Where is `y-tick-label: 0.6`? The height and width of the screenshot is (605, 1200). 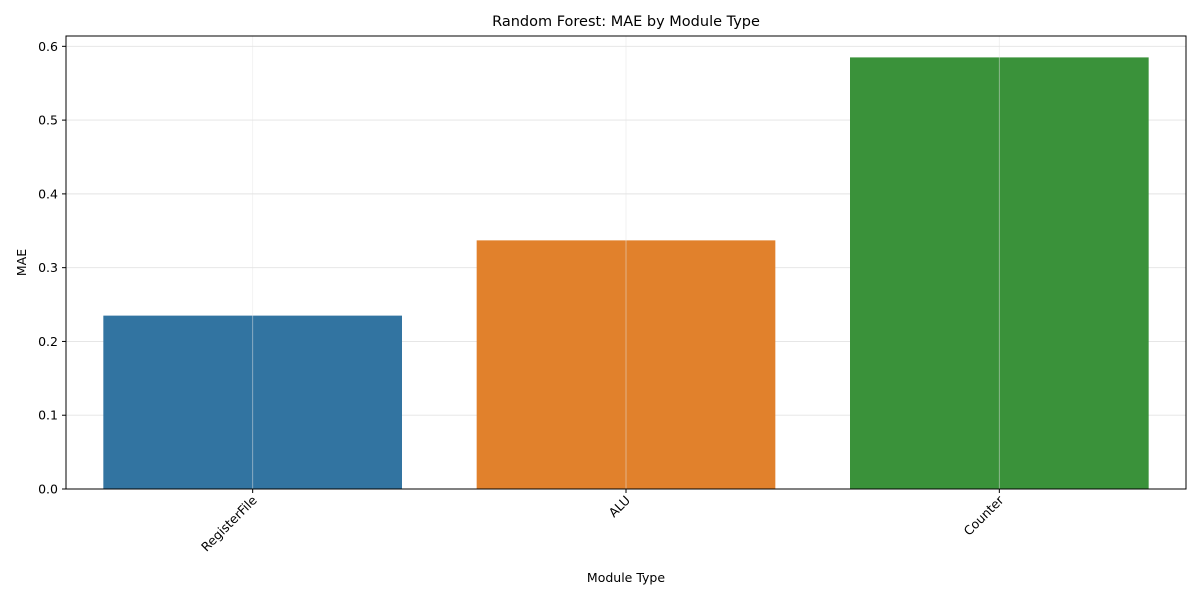 y-tick-label: 0.6 is located at coordinates (48, 46).